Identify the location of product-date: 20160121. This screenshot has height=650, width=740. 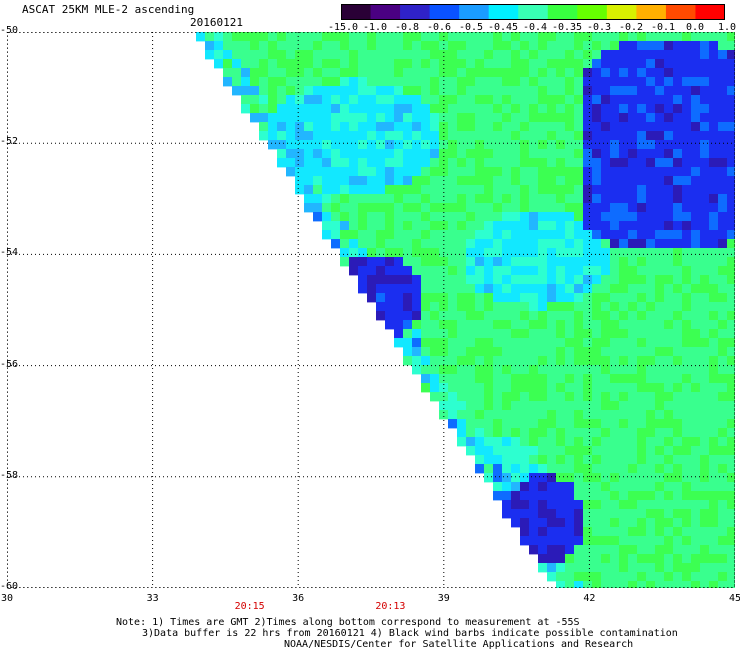
(216, 22).